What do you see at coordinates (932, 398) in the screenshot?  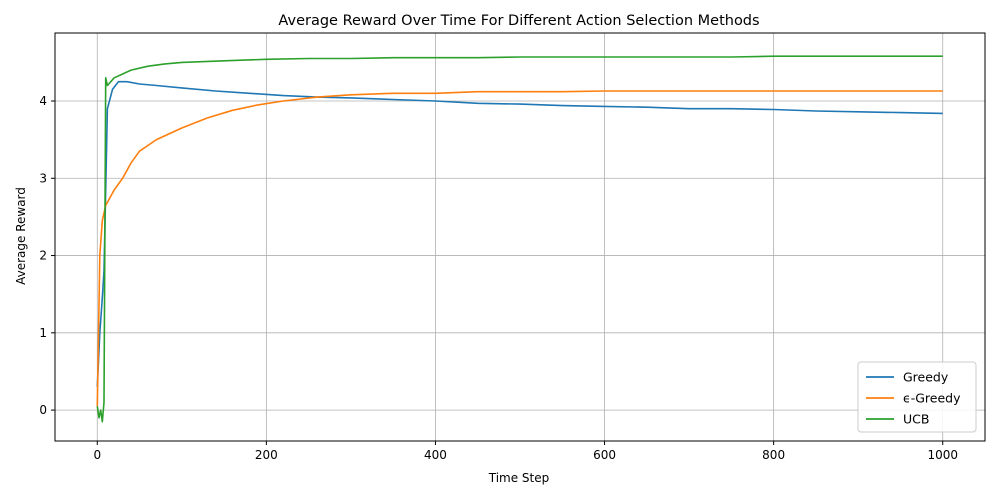 I see `legend-label: ϵ-Greedy` at bounding box center [932, 398].